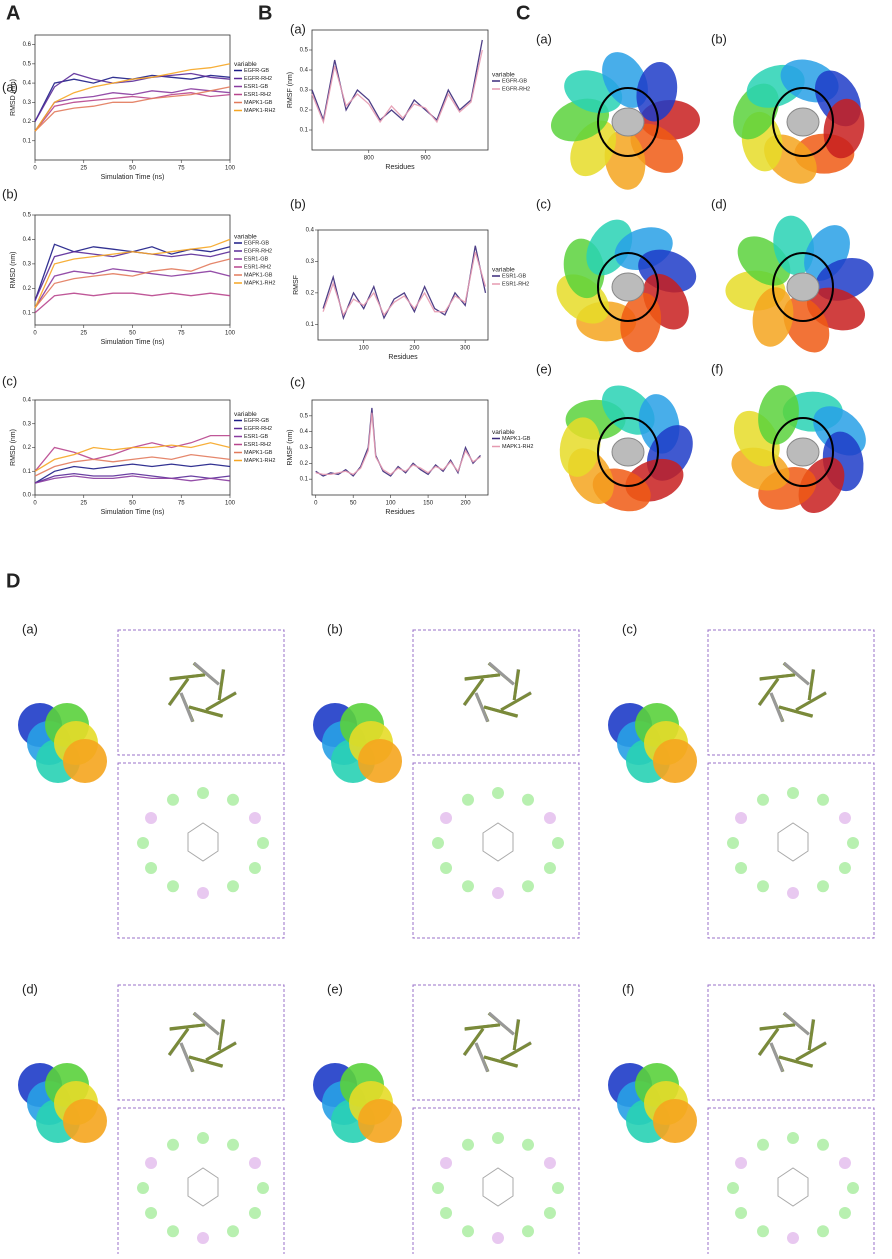  I want to click on y-tick-label: 0.5, so click(27, 64).